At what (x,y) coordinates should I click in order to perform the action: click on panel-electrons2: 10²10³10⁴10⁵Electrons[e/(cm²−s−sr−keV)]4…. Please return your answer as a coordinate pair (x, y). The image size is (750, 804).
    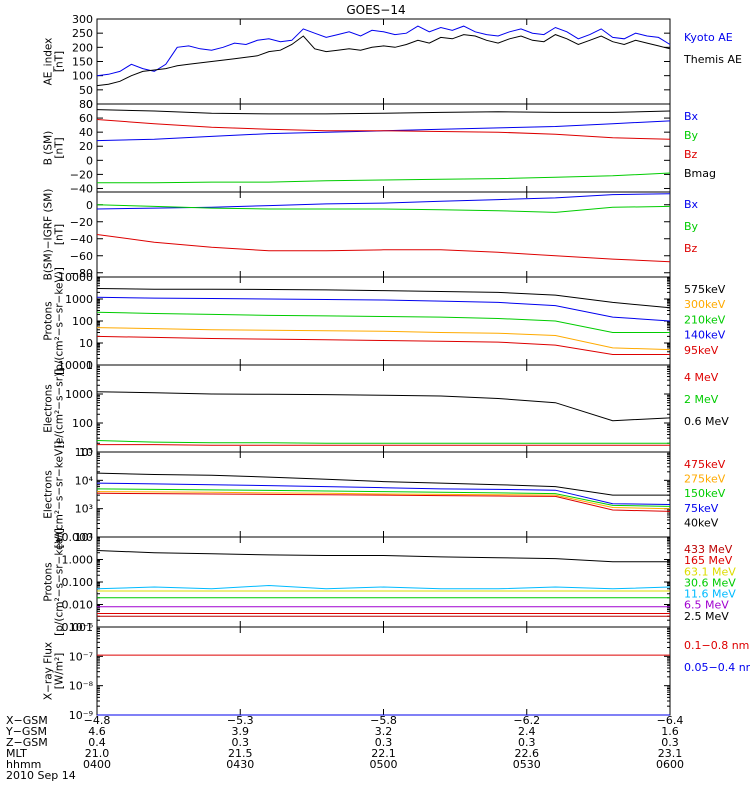
    Looking at the image, I should click on (384, 495).